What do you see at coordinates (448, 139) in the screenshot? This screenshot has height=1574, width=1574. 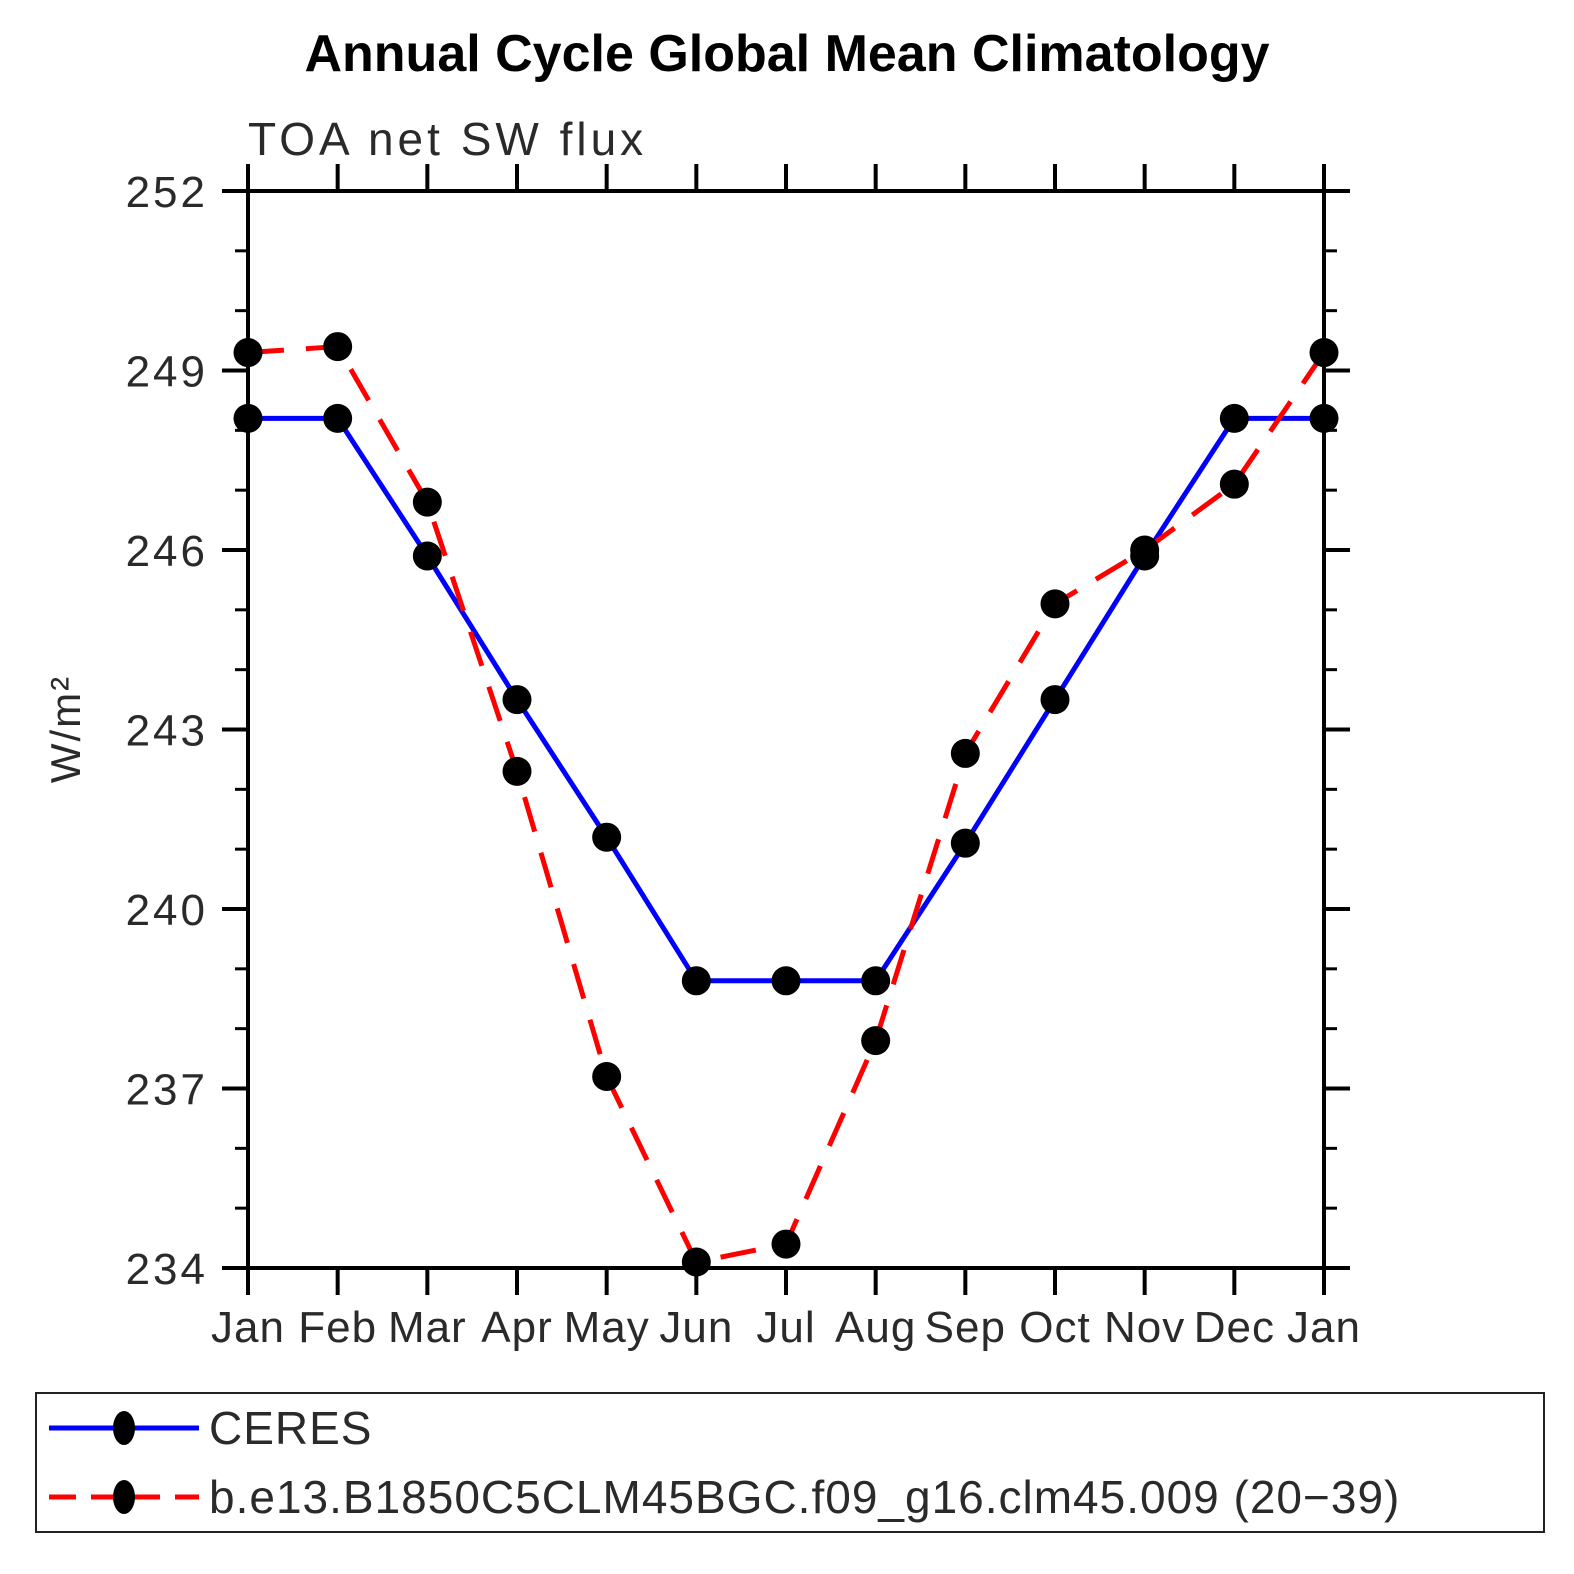 I see `chart-subtitle: TOA net SW flux` at bounding box center [448, 139].